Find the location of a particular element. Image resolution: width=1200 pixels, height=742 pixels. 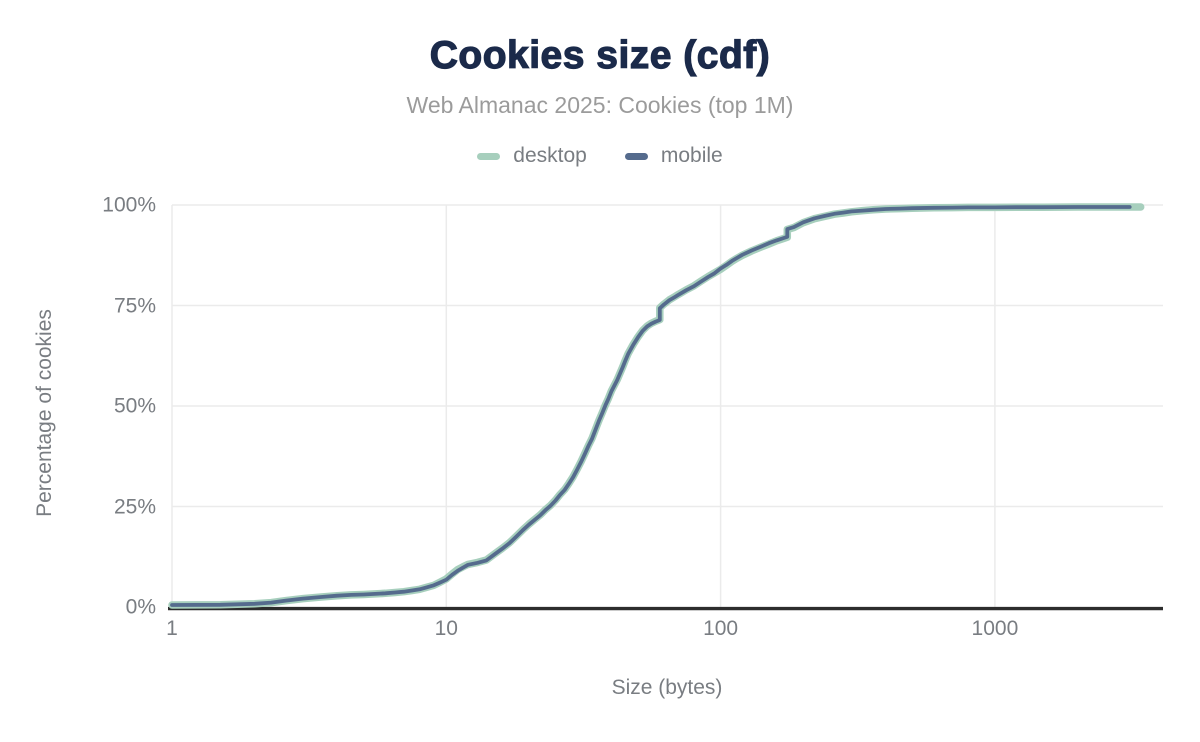

legend-item-desktop: desktop is located at coordinates (532, 156).